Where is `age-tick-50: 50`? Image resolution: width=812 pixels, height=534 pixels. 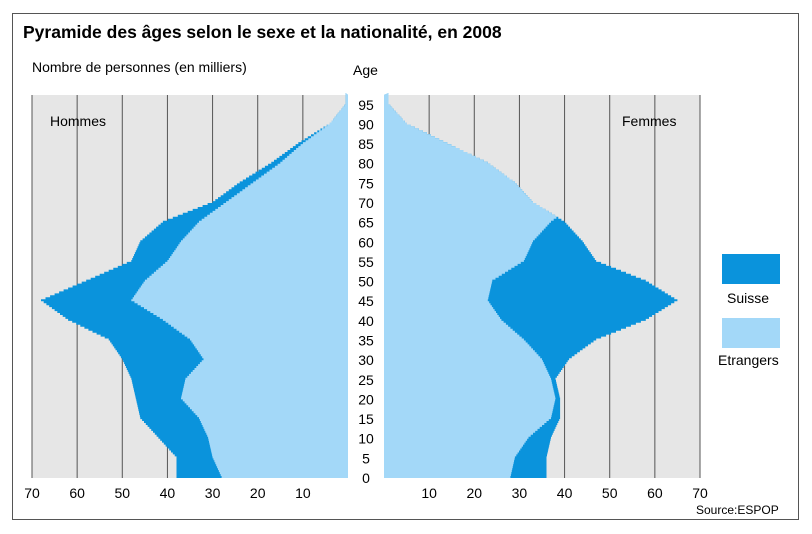 age-tick-50: 50 is located at coordinates (366, 282).